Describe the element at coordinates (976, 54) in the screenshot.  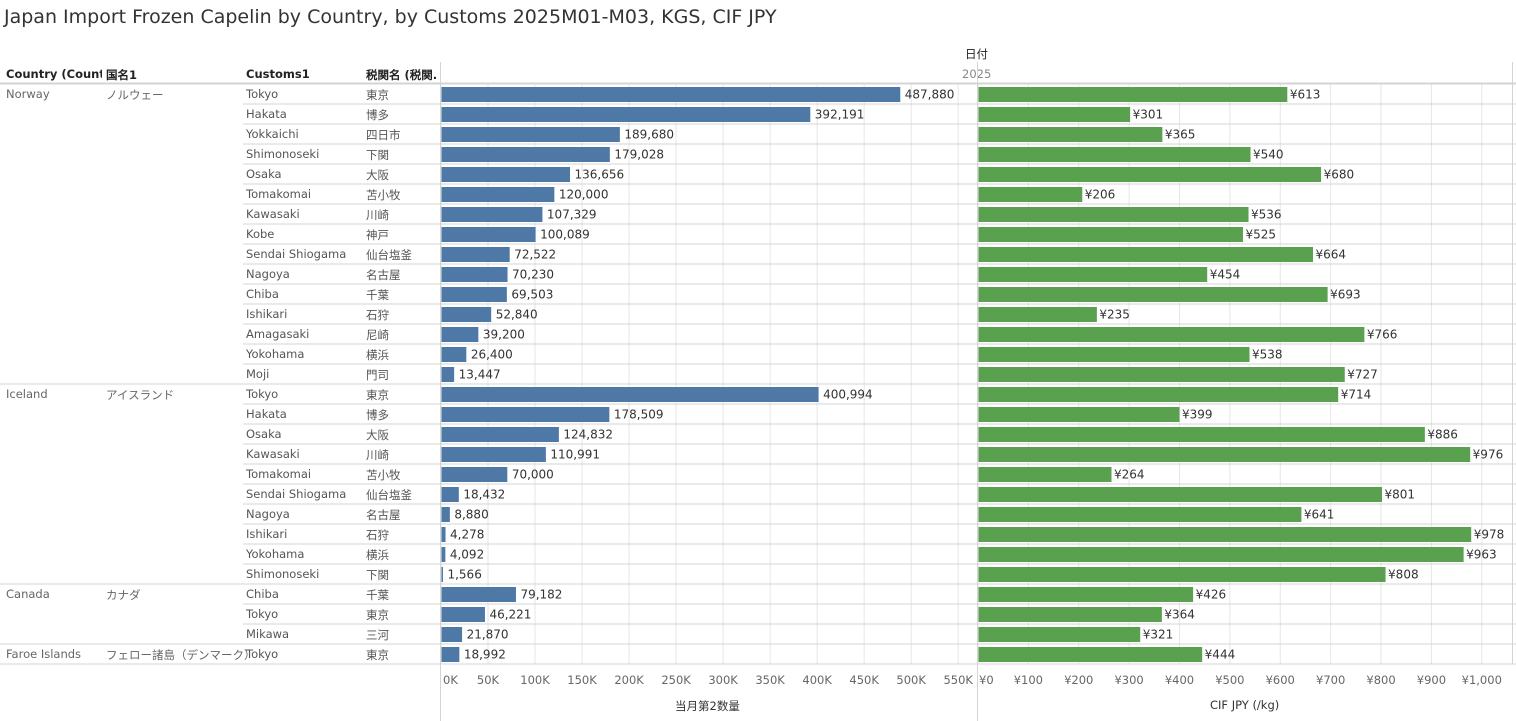
I see `header-date-group: 日付` at that location.